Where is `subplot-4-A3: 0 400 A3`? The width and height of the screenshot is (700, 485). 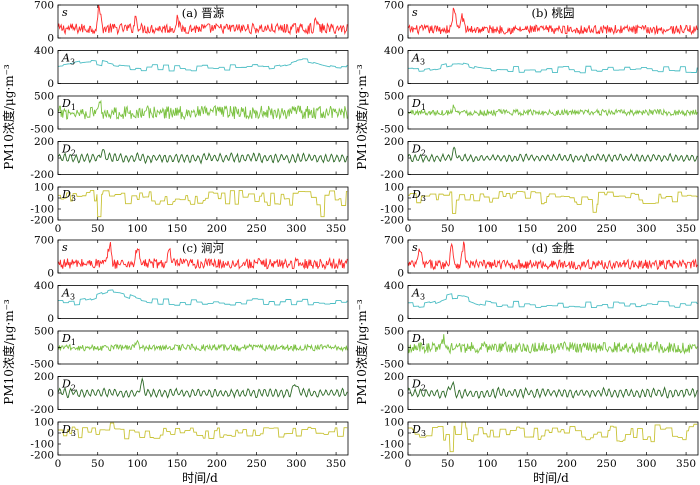 subplot-4-A3: 0 400 A3 is located at coordinates (541, 302).